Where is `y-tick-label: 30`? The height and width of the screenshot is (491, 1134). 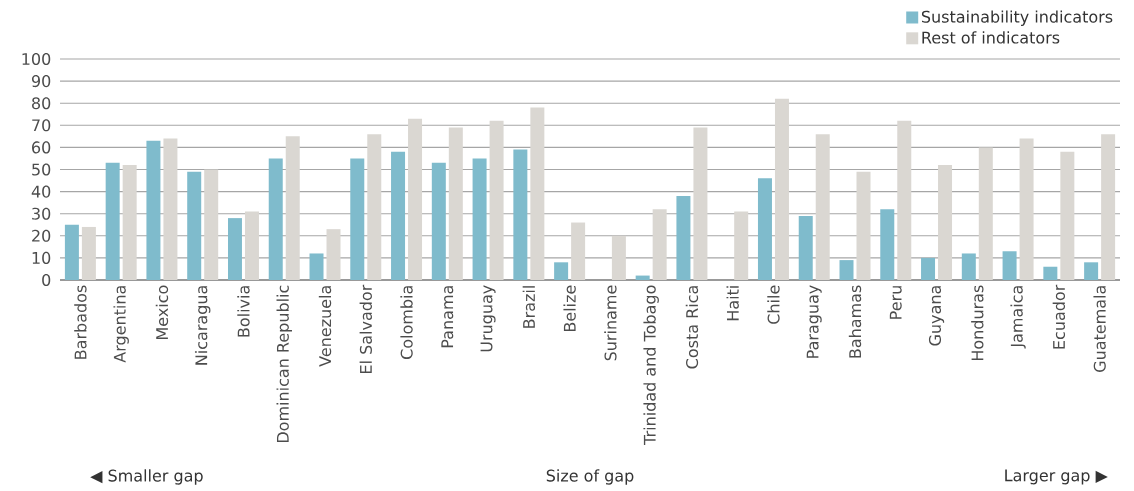
y-tick-label: 30 is located at coordinates (41, 213).